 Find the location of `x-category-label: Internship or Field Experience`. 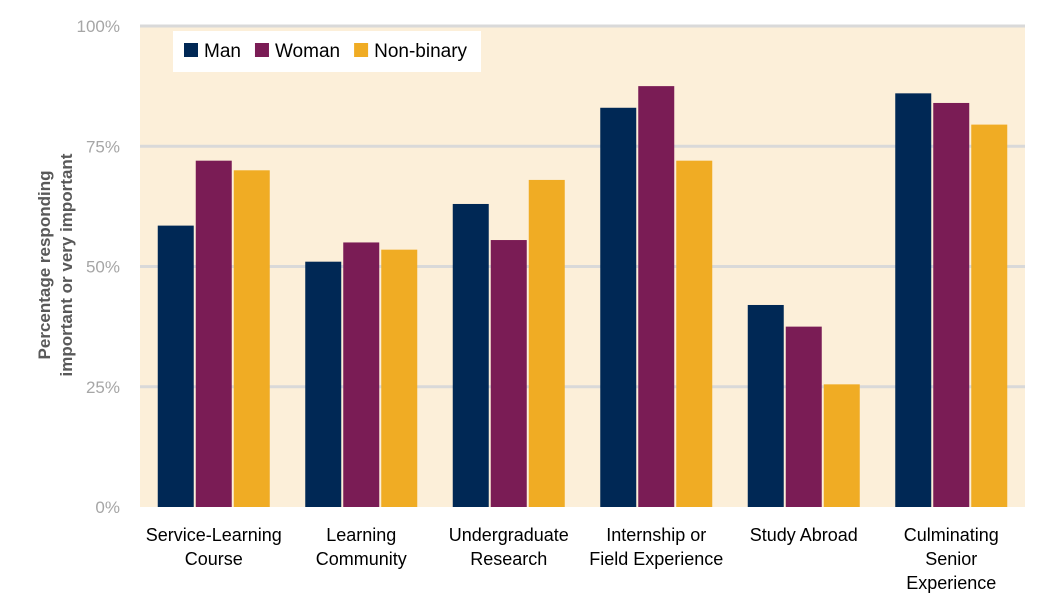

x-category-label: Internship or Field Experience is located at coordinates (656, 547).